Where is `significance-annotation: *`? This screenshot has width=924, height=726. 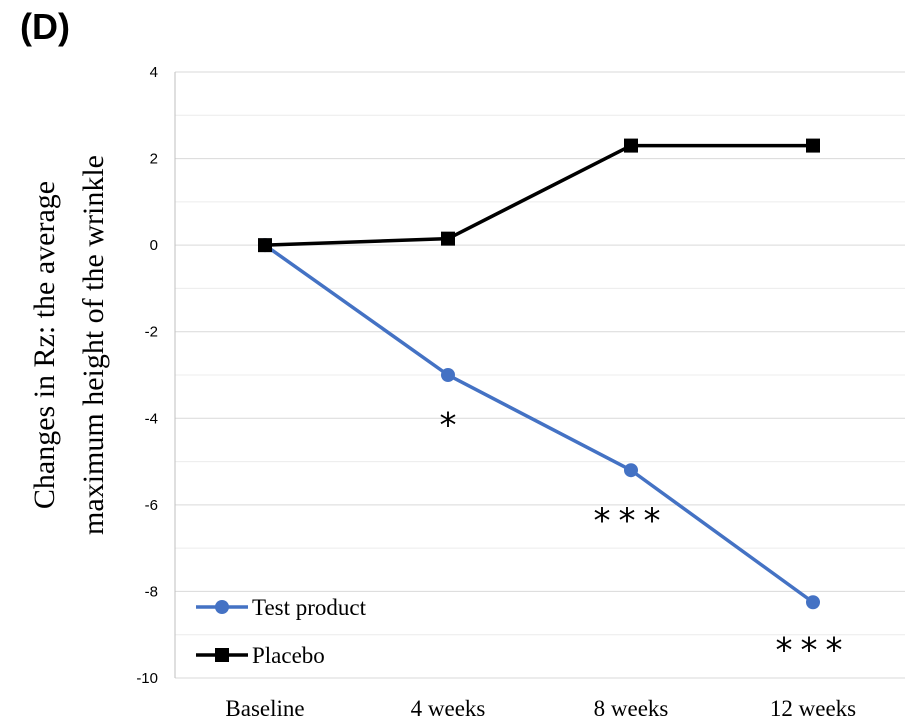
significance-annotation: * is located at coordinates (448, 426).